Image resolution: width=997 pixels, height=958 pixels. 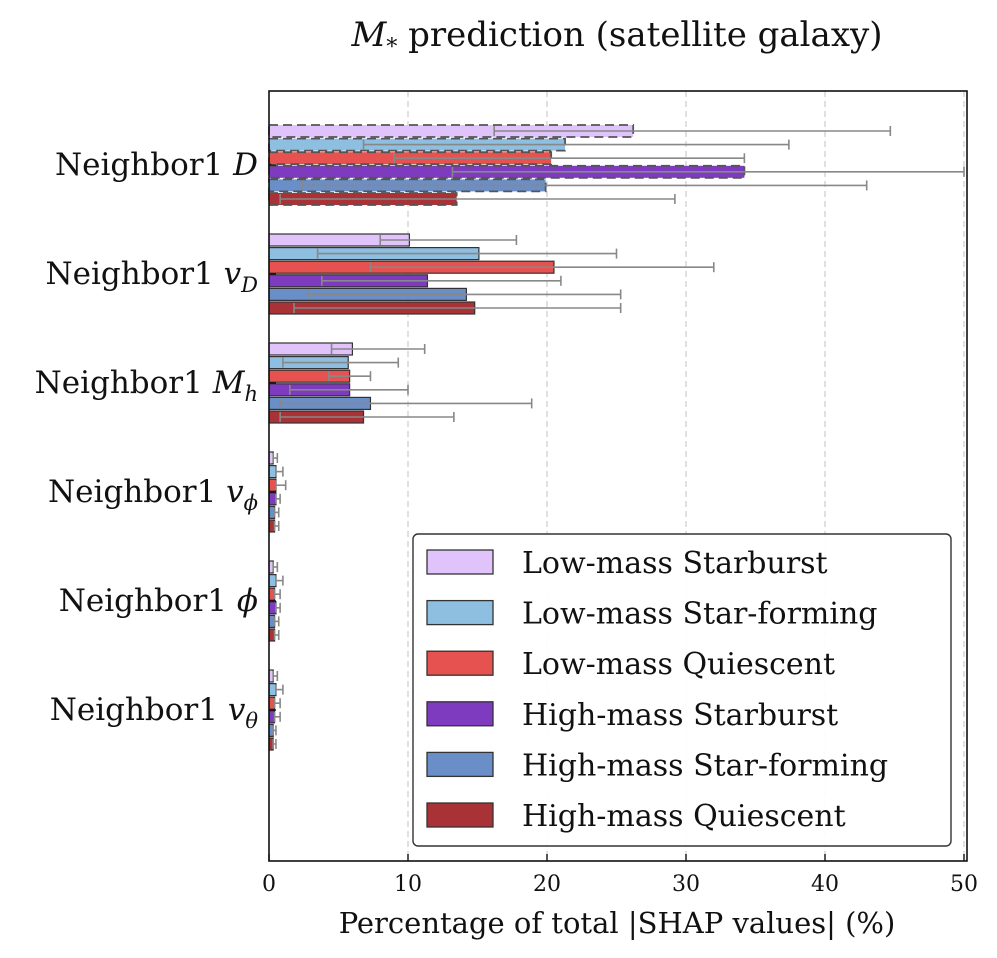 What do you see at coordinates (269, 884) in the screenshot?
I see `x-tick-label: 0` at bounding box center [269, 884].